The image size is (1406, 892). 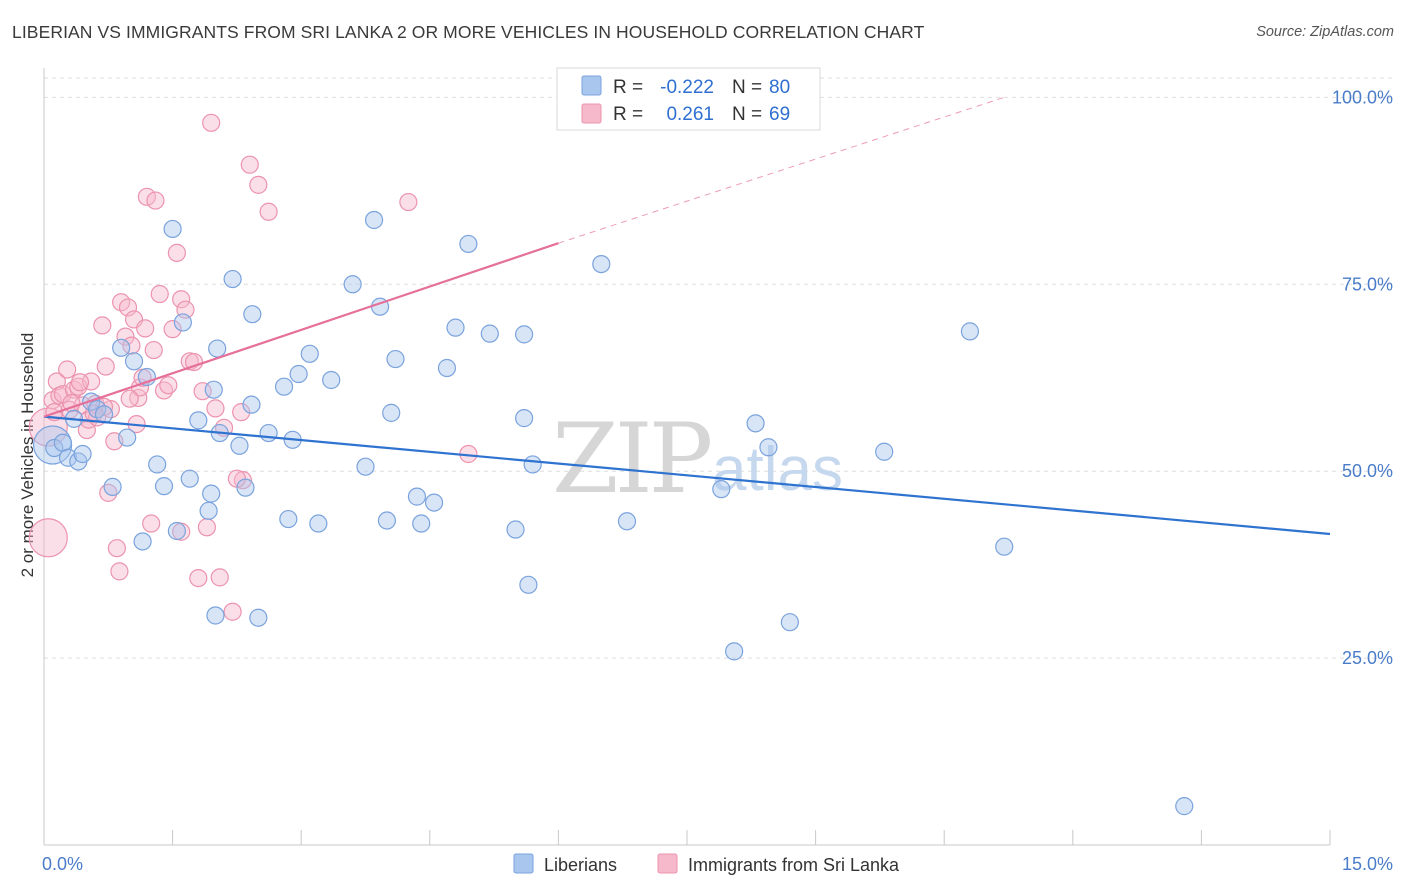 What do you see at coordinates (687, 837) in the screenshot?
I see `x-axis-ticks` at bounding box center [687, 837].